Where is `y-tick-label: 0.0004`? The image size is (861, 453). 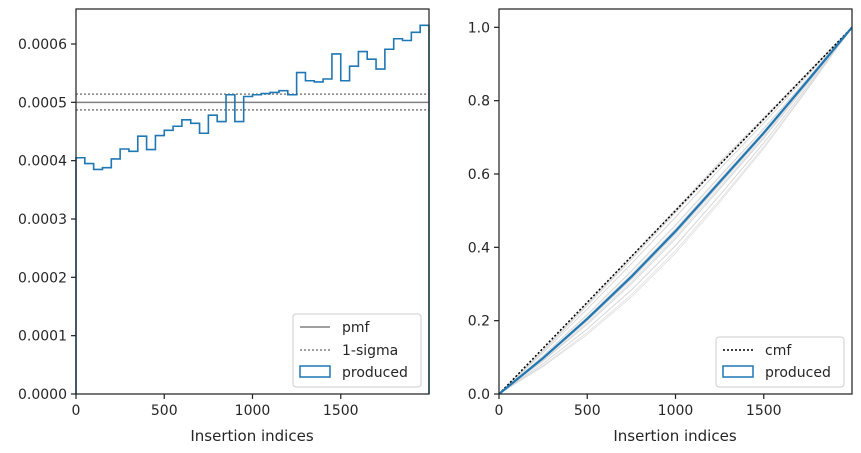
y-tick-label: 0.0004 is located at coordinates (42, 162).